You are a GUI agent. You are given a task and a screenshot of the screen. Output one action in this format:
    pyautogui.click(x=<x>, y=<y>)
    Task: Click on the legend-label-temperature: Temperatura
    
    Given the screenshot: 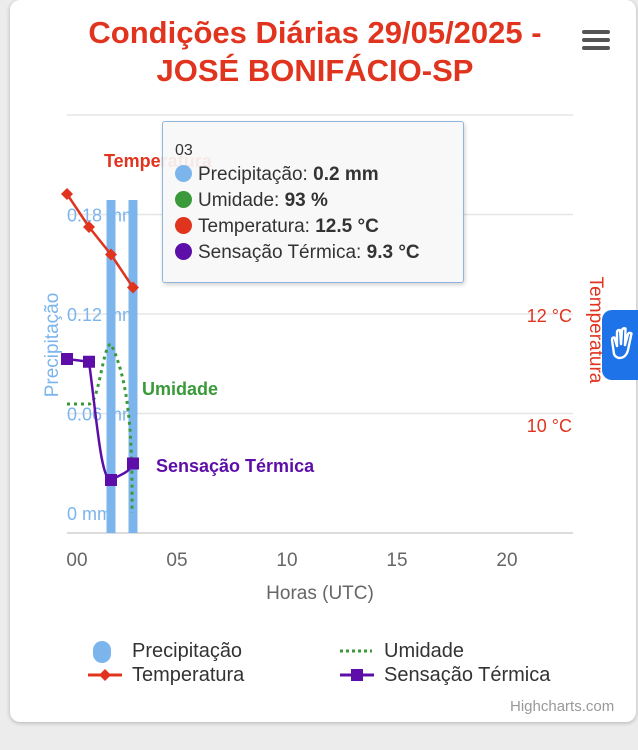 What is the action you would take?
    pyautogui.click(x=188, y=675)
    